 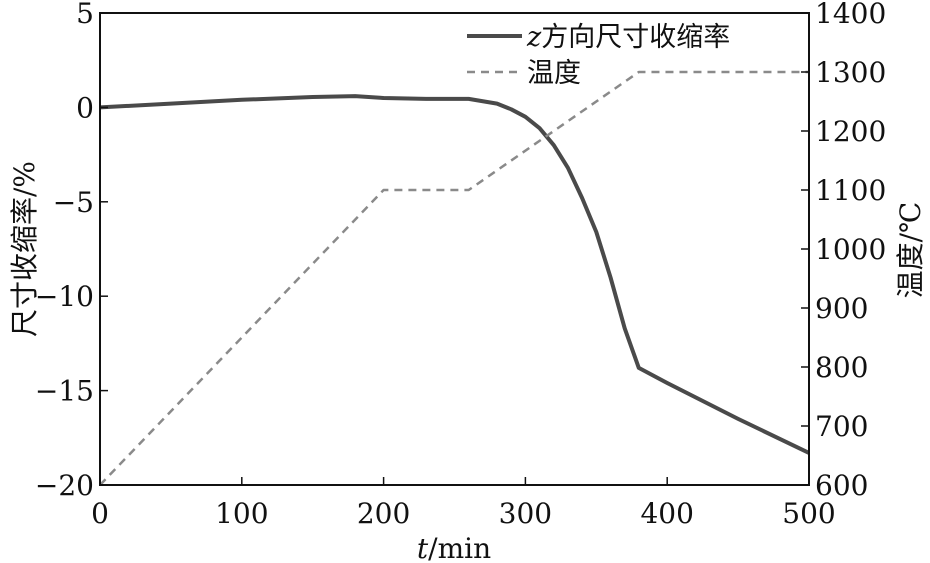 What do you see at coordinates (241, 513) in the screenshot?
I see `x-tick-label: 100` at bounding box center [241, 513].